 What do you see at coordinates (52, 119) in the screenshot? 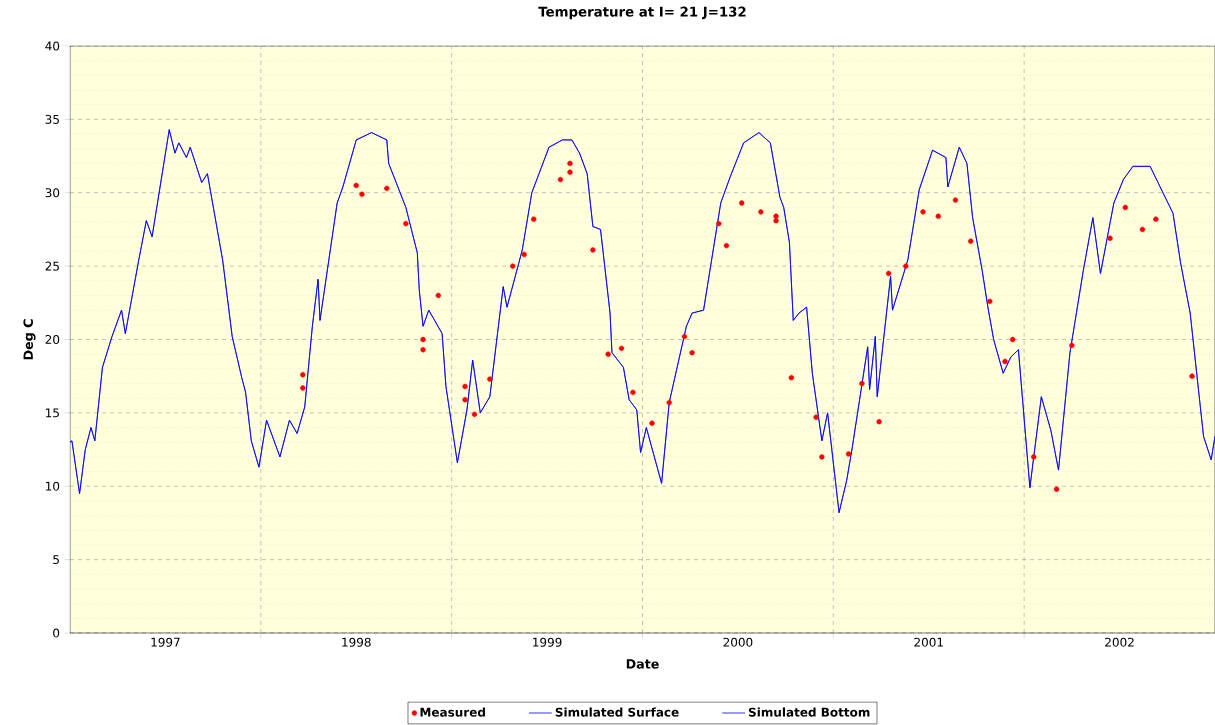
I see `y-tick-label: 35` at bounding box center [52, 119].